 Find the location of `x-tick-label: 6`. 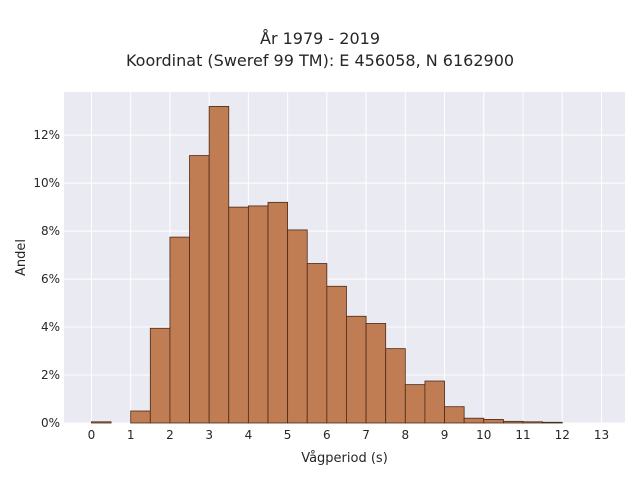

x-tick-label: 6 is located at coordinates (327, 435).